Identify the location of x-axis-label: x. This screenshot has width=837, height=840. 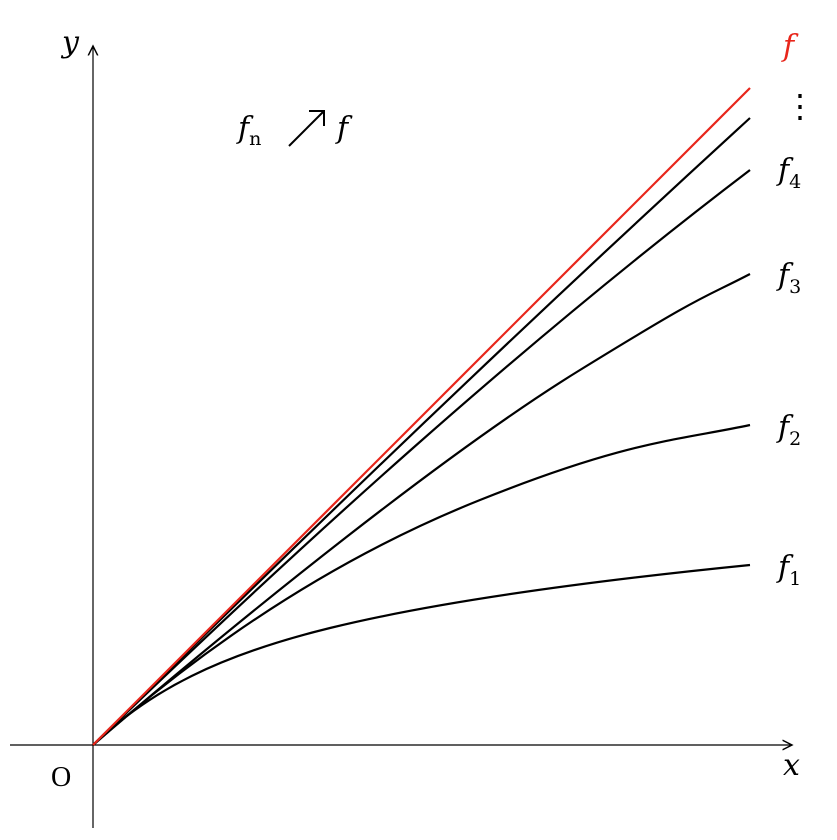
(791, 765).